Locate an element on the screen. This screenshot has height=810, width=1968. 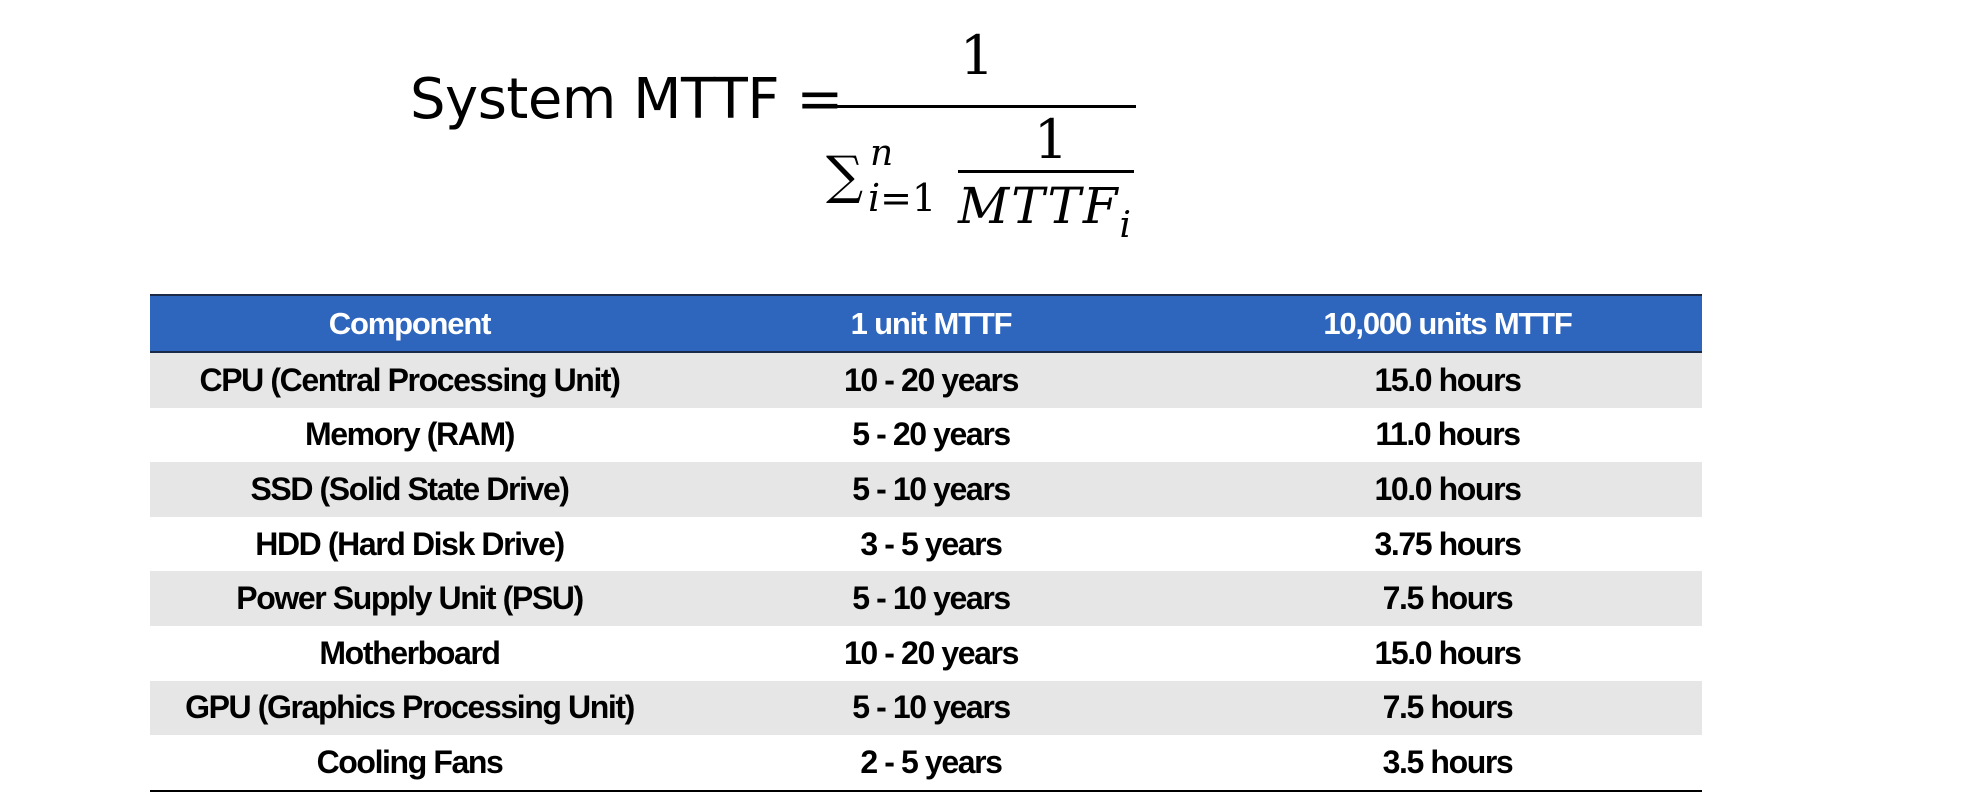
fleet-mttf-cell: 10.0 hours is located at coordinates (1447, 489).